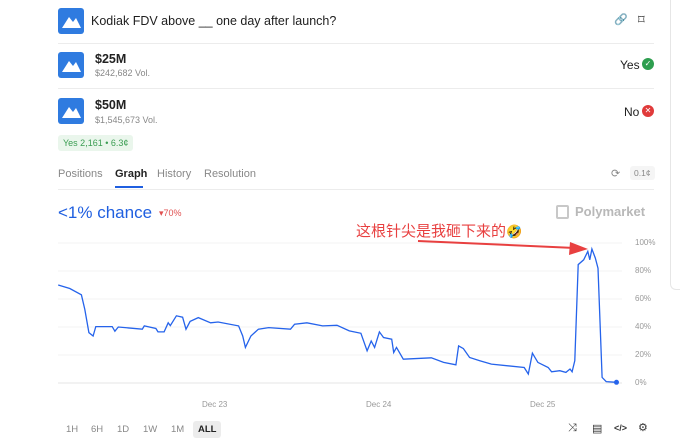 The width and height of the screenshot is (680, 444). What do you see at coordinates (105, 212) in the screenshot?
I see `chance-value: <1% chance` at bounding box center [105, 212].